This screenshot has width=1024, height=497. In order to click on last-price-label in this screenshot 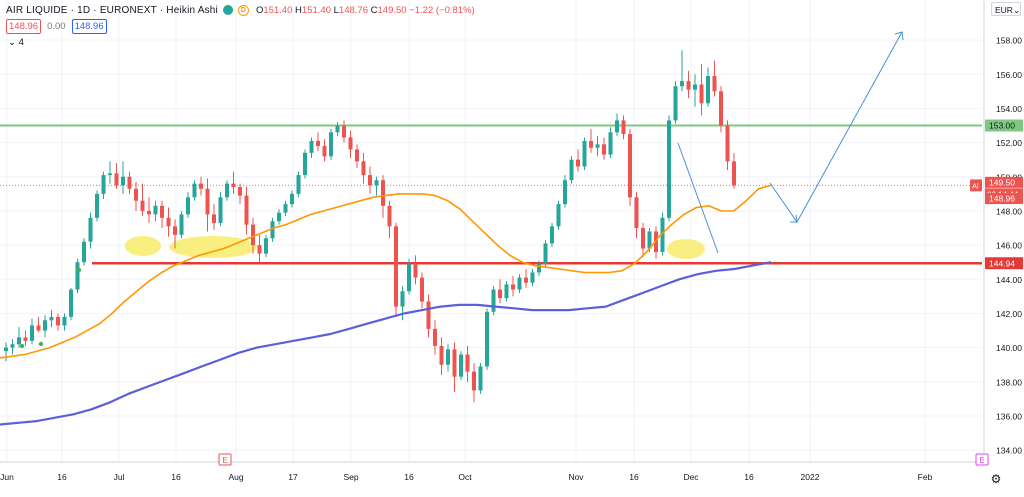, I will do `click(1004, 182)`.